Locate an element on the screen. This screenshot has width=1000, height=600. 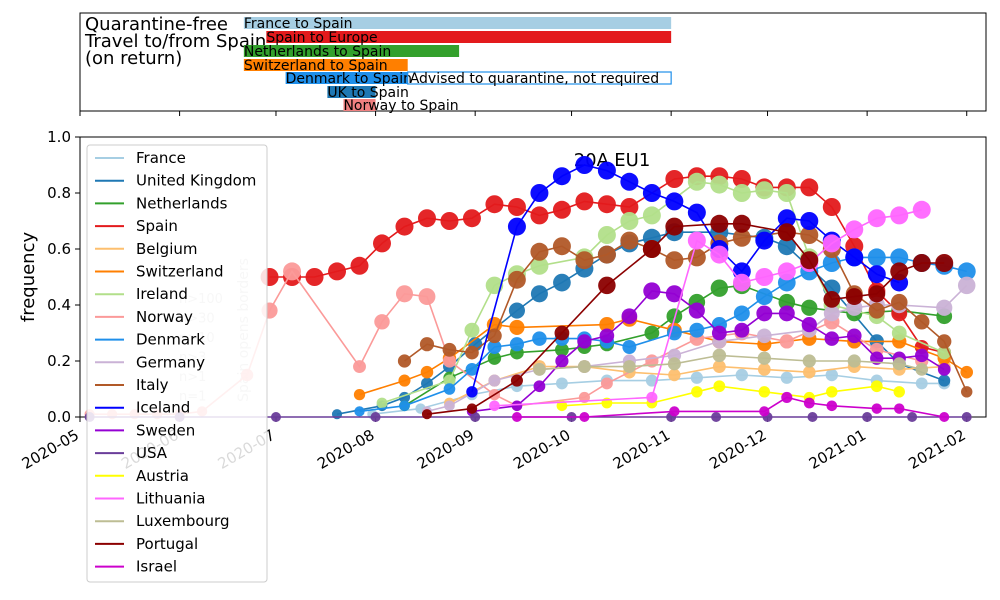
legend-label: Switzerland is located at coordinates (180, 272).